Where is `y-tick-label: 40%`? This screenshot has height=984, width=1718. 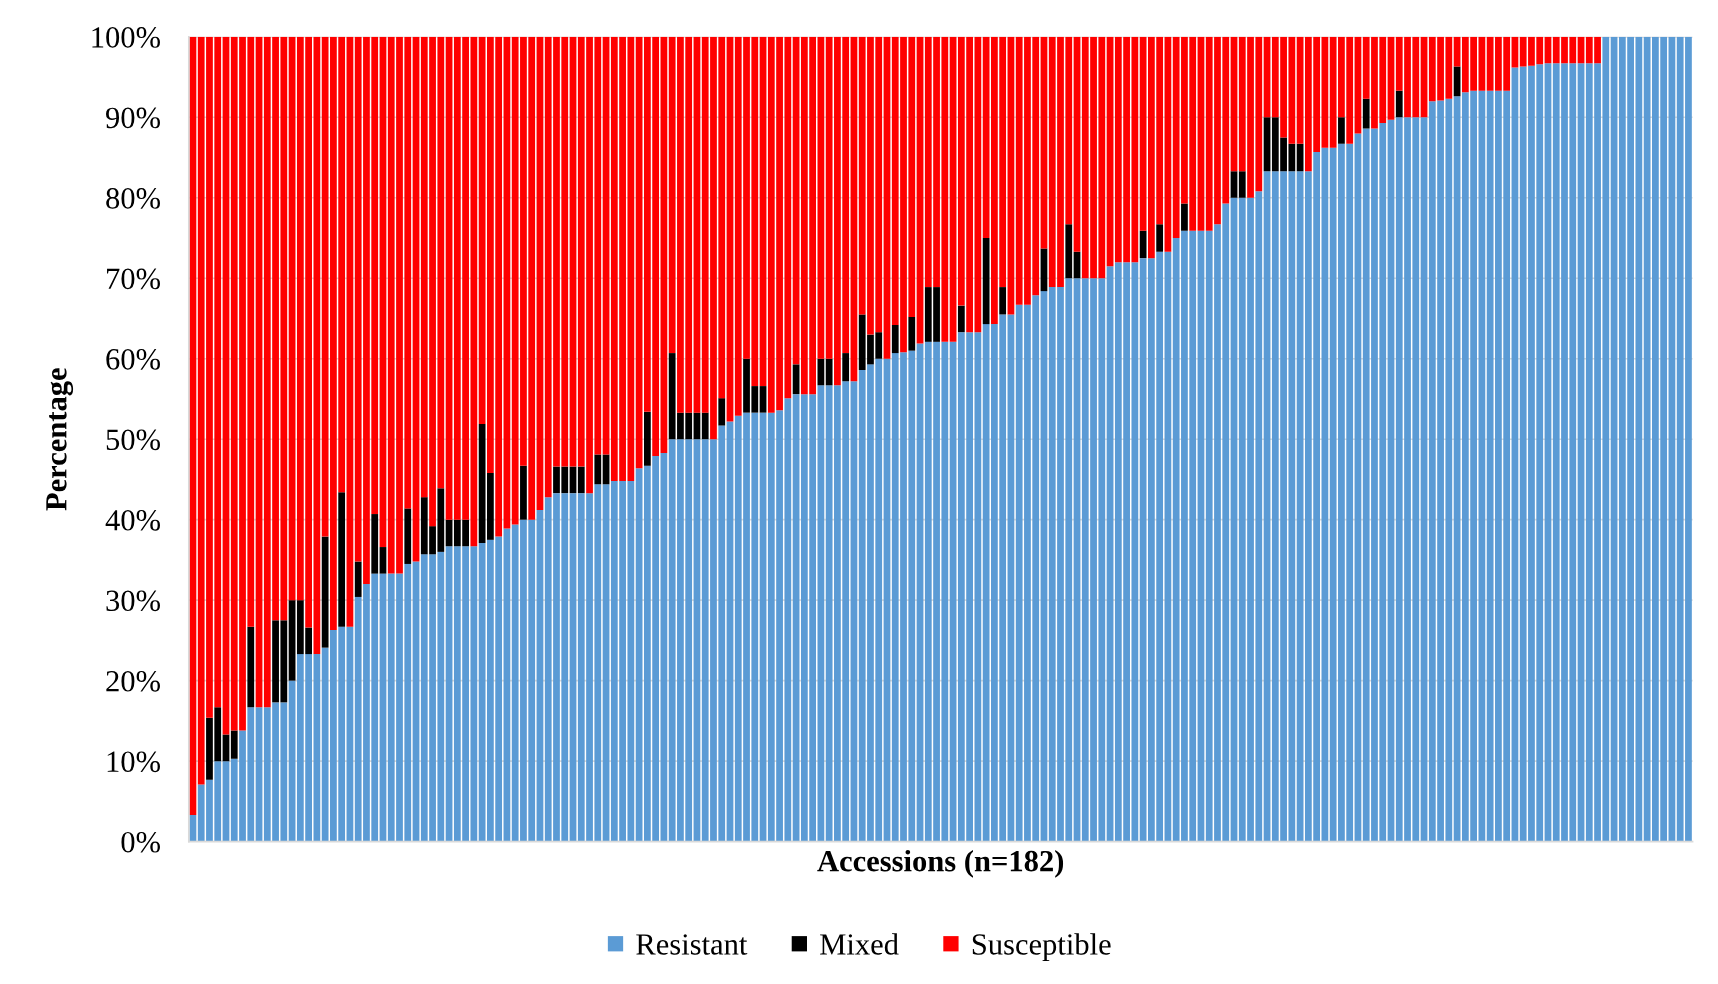 y-tick-label: 40% is located at coordinates (132, 520).